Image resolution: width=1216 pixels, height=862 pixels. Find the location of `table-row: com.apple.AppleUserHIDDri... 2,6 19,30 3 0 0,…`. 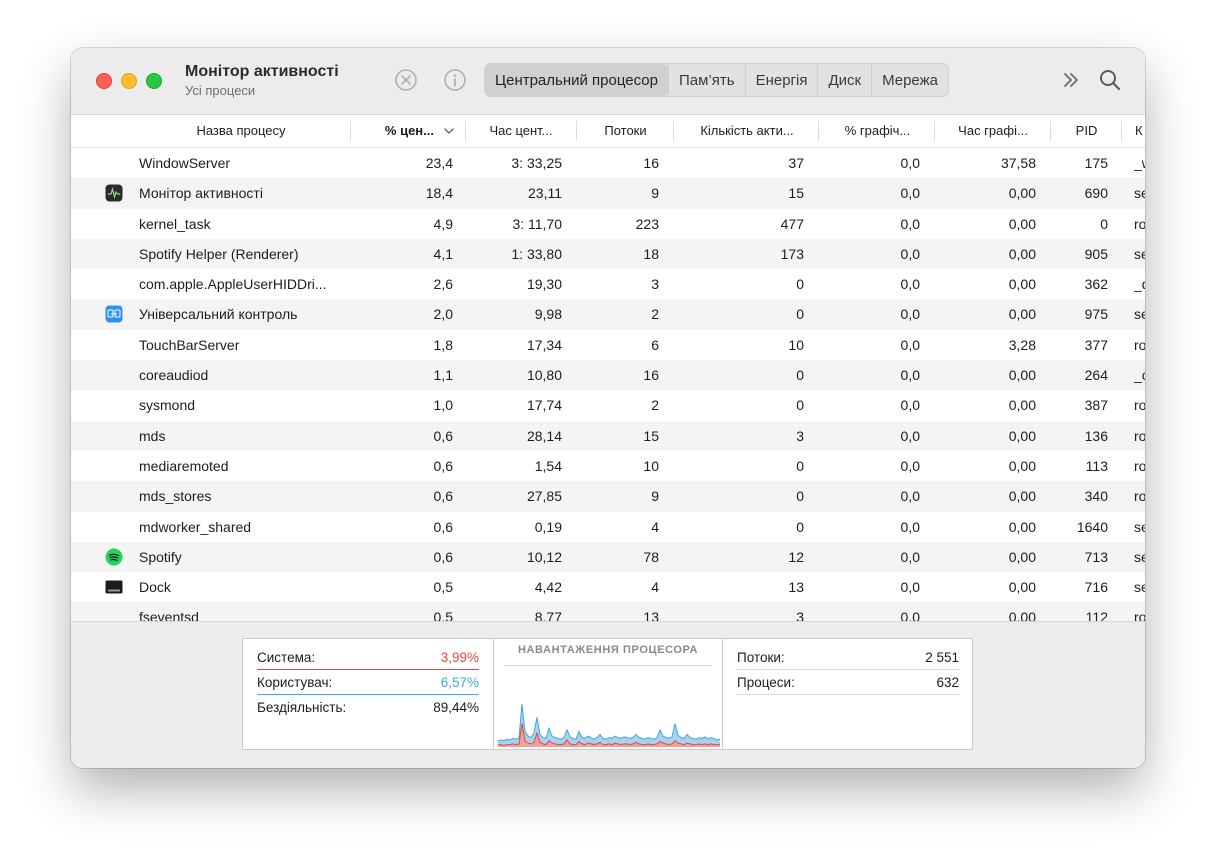

table-row: com.apple.AppleUserHIDDri... 2,6 19,30 3 0 0,… is located at coordinates (608, 284).